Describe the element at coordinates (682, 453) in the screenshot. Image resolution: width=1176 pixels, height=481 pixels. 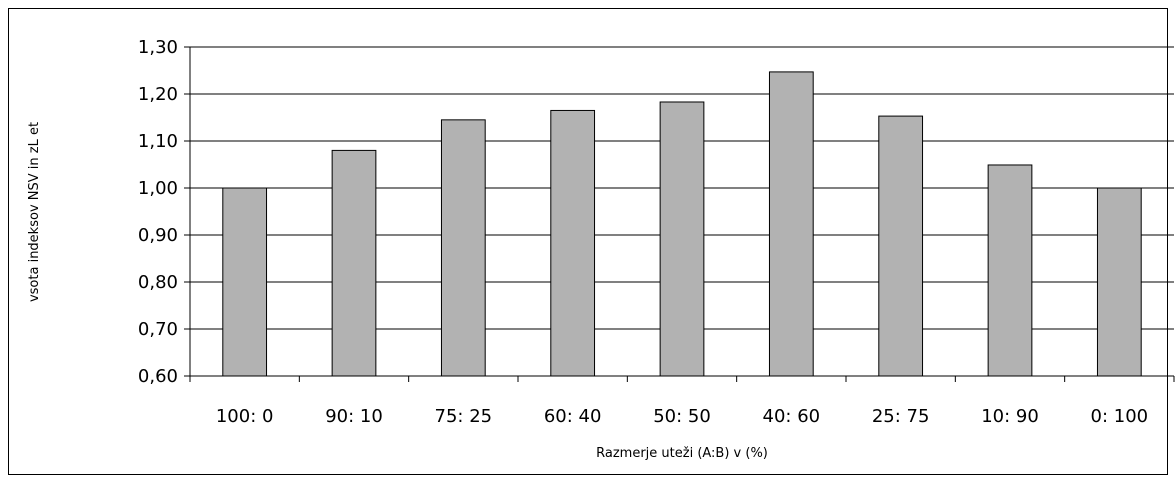
I see `x-axis-label: Razmerje uteži (A:B) v (%)` at that location.